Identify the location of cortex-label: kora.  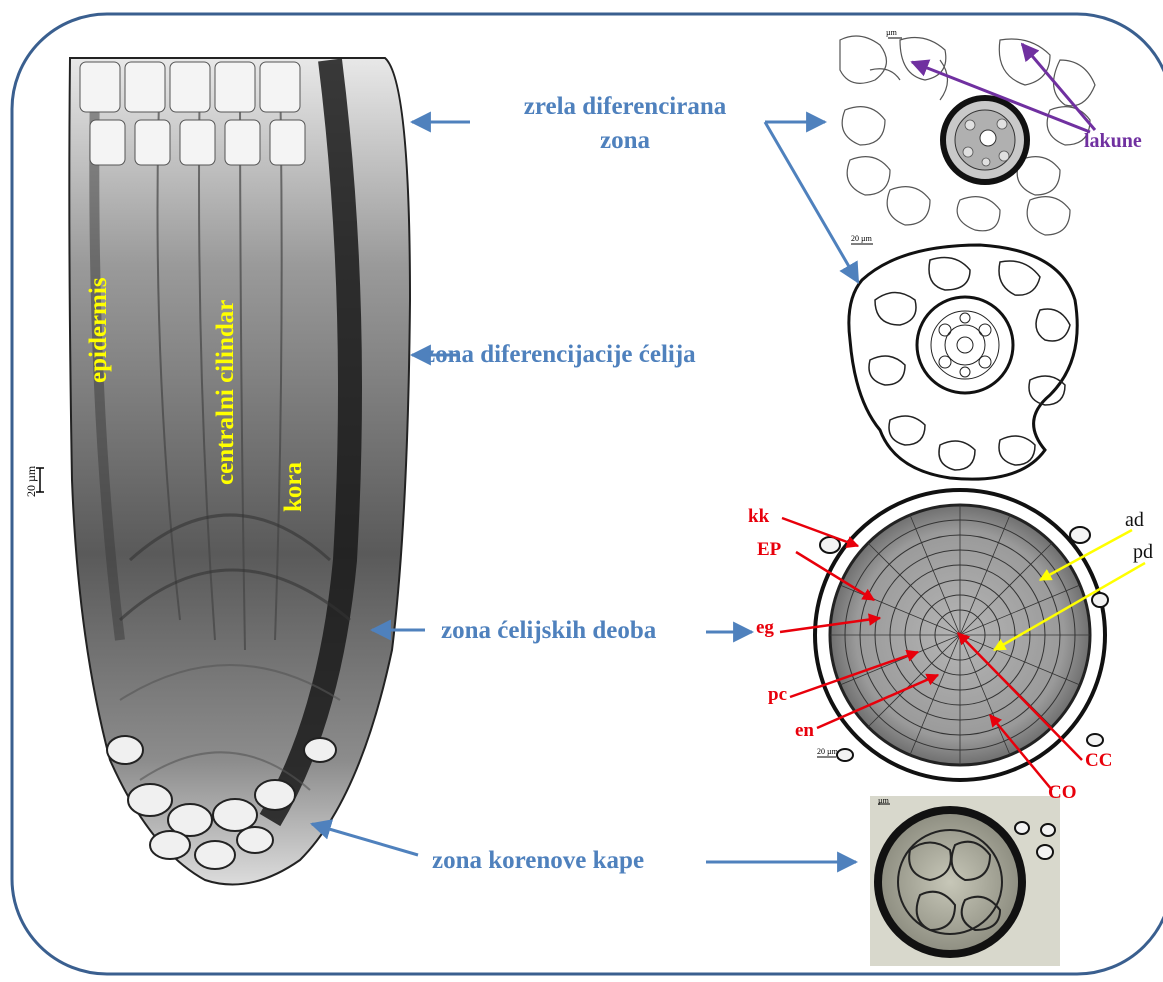
(293, 487).